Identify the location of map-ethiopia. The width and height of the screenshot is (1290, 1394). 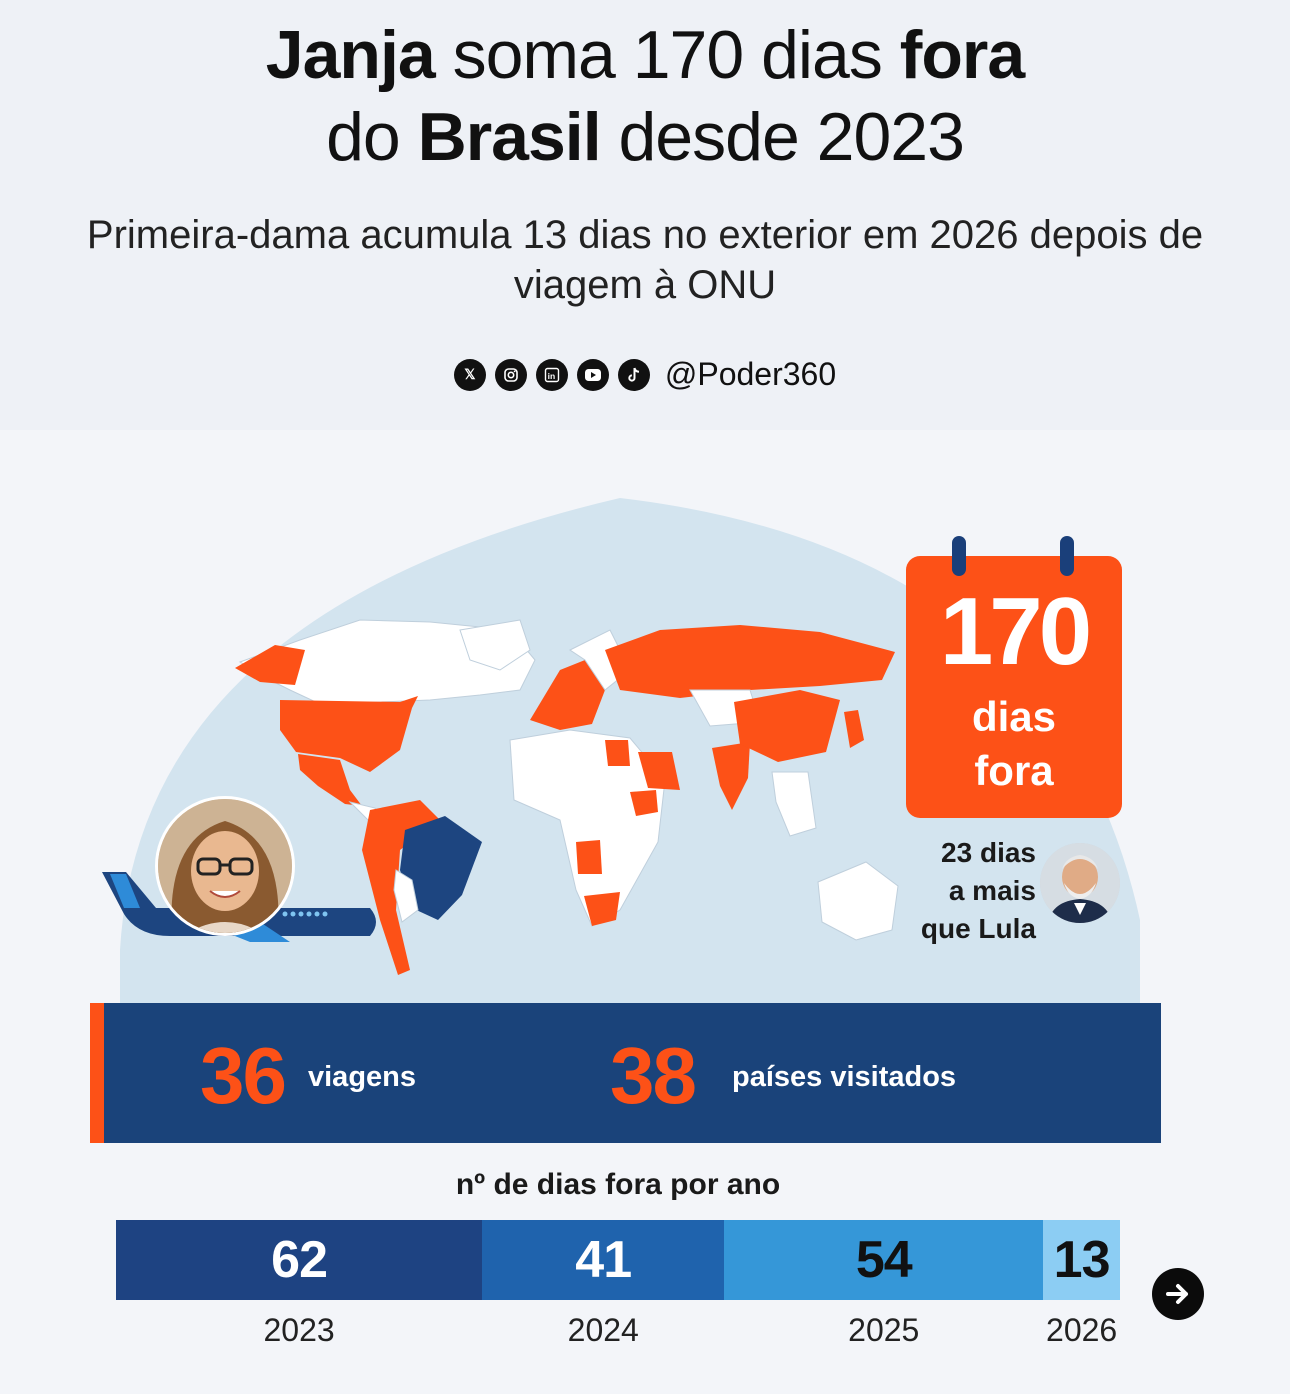
(644, 803).